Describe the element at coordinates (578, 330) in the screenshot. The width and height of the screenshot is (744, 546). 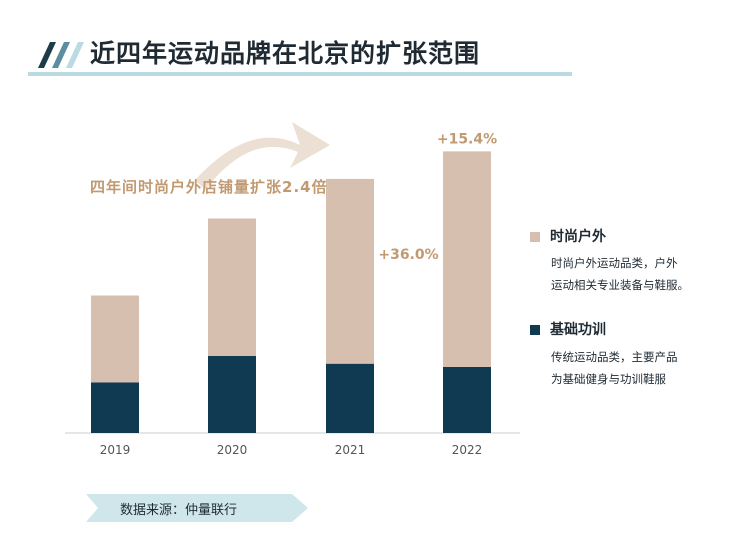
I see `legend-label-basic: 基础功训` at that location.